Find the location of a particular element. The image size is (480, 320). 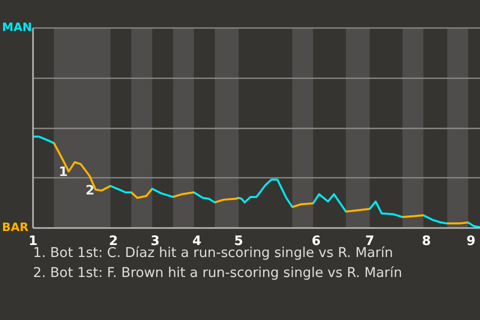

text: BAR is located at coordinates (15, 227).